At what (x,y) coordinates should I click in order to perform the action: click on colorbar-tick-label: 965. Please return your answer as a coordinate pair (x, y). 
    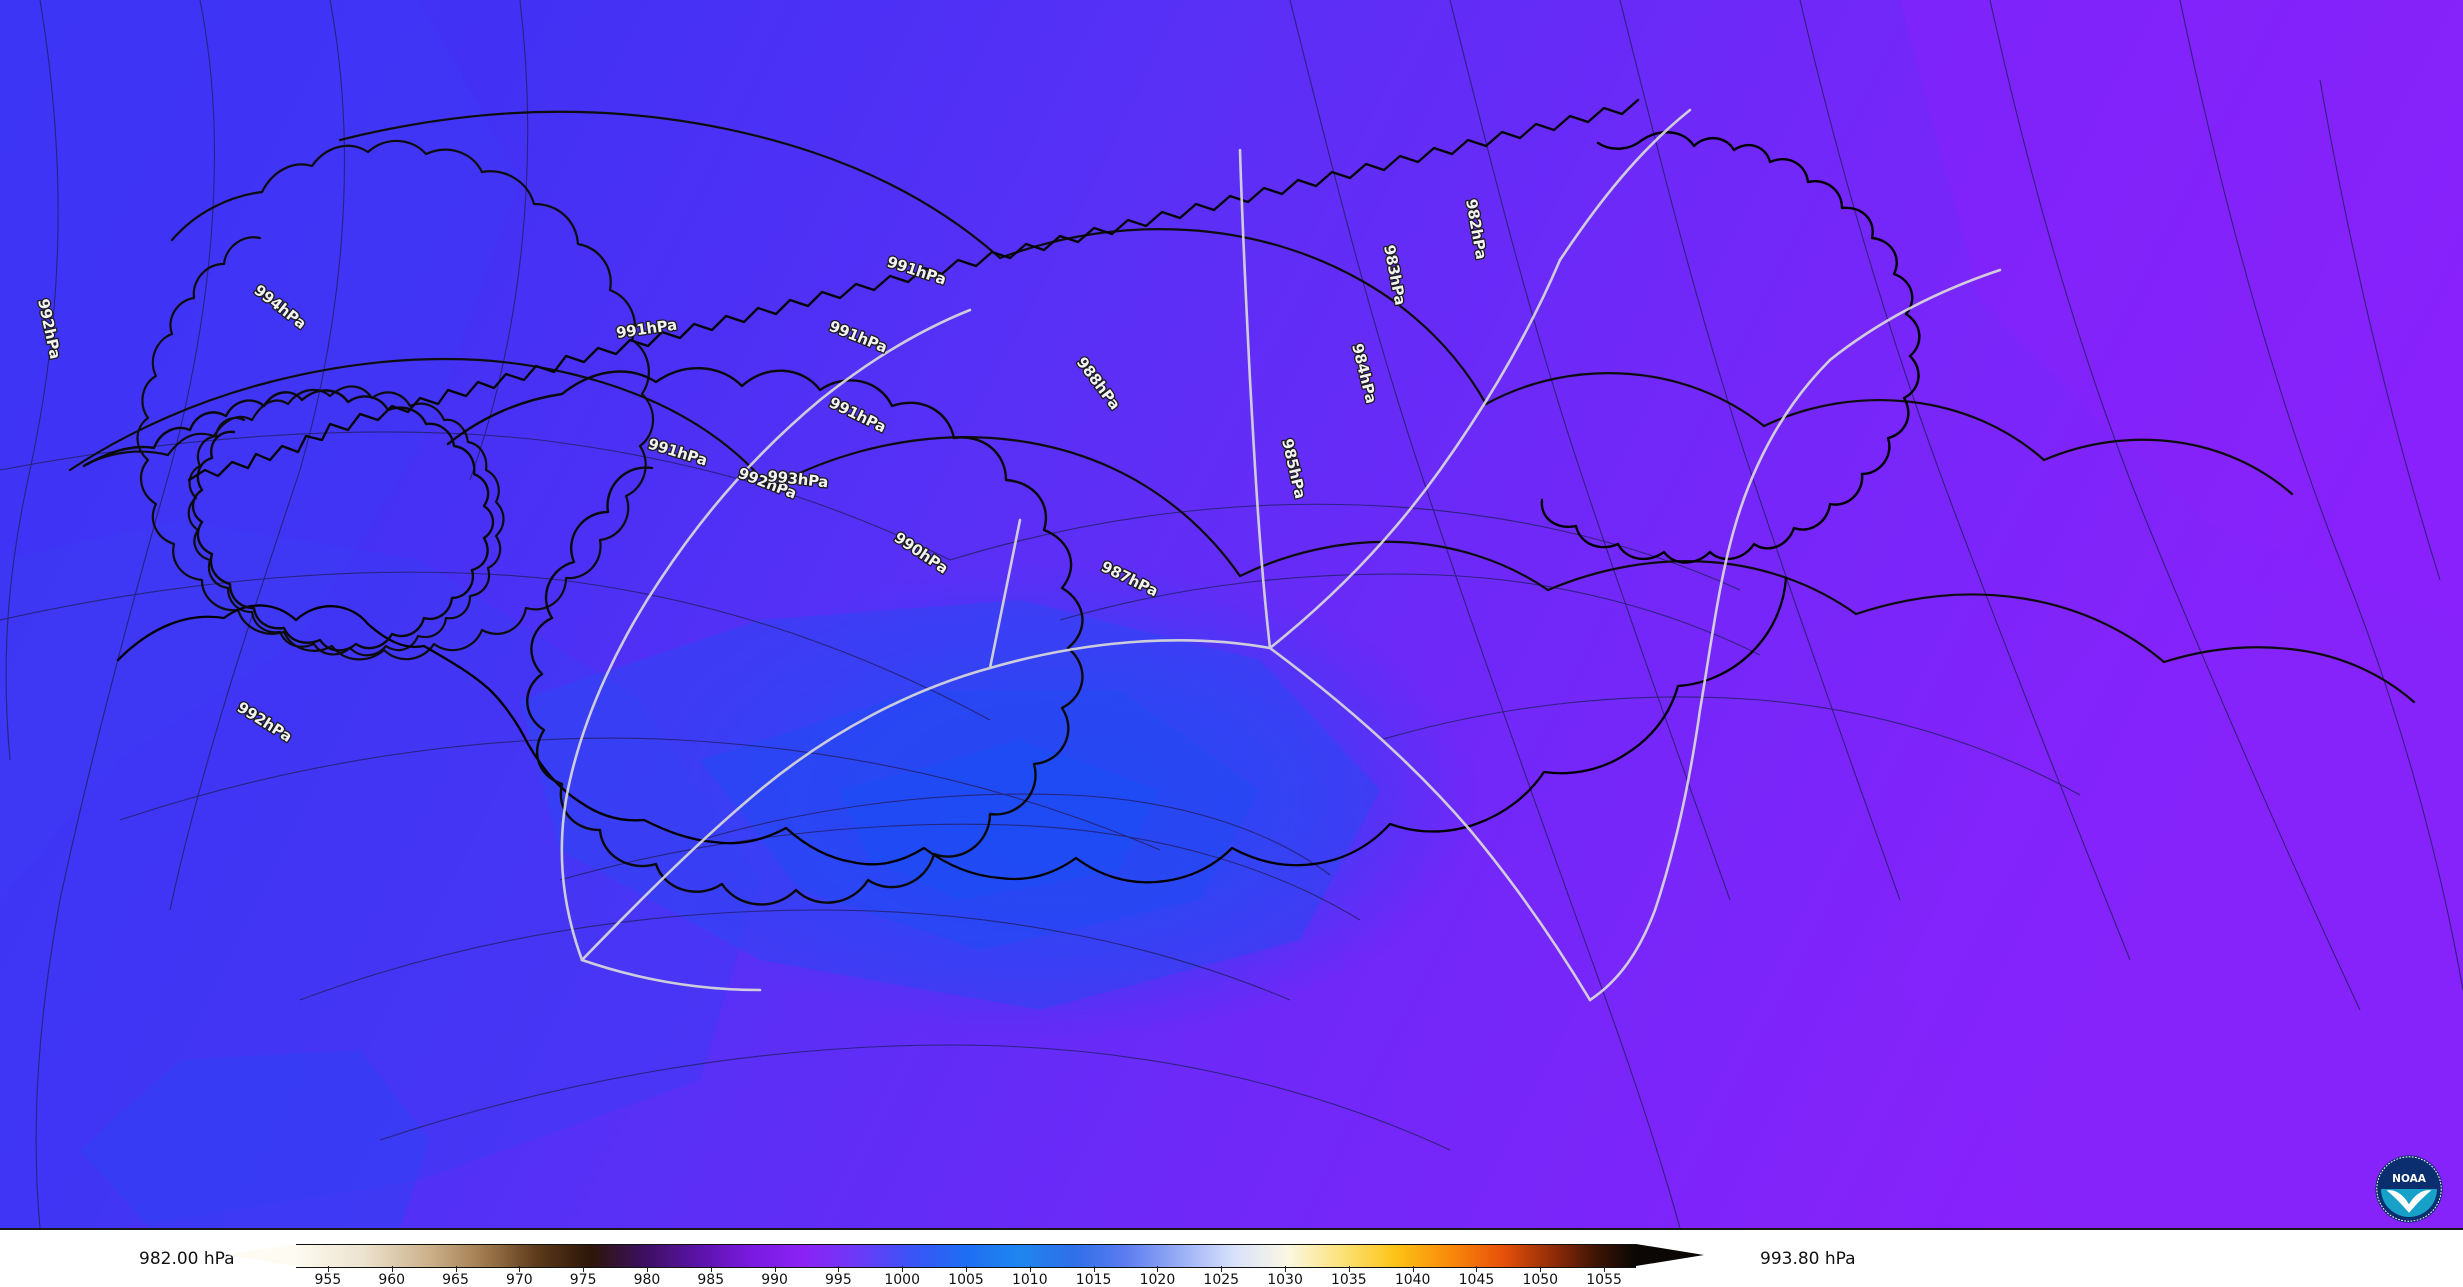
    Looking at the image, I should click on (455, 1279).